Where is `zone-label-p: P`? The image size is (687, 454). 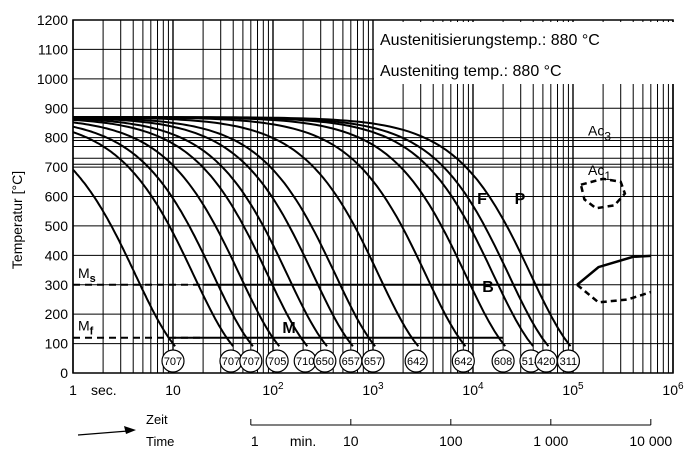 zone-label-p: P is located at coordinates (520, 199).